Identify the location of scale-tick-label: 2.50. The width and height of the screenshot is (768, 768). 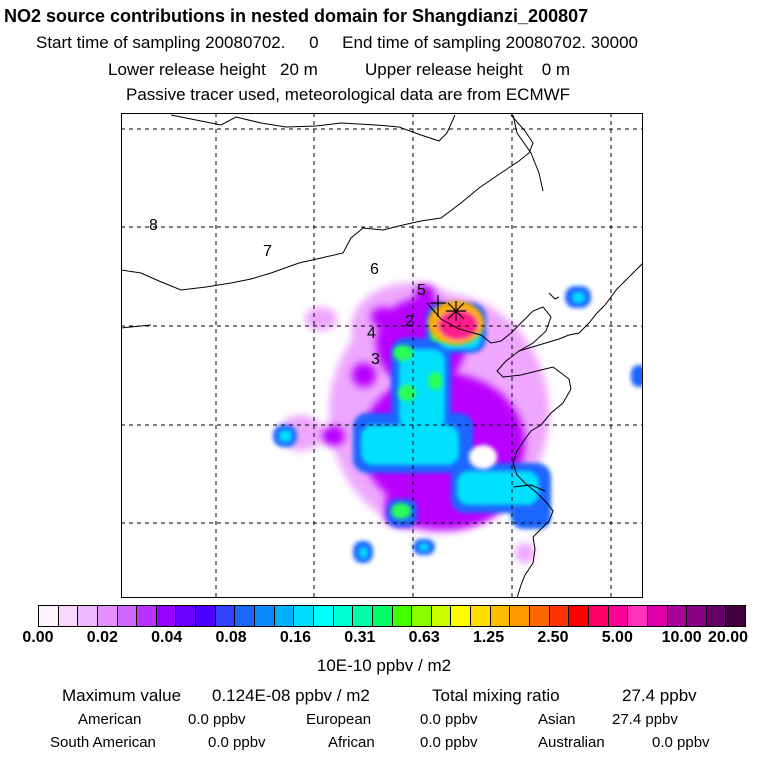
(553, 637).